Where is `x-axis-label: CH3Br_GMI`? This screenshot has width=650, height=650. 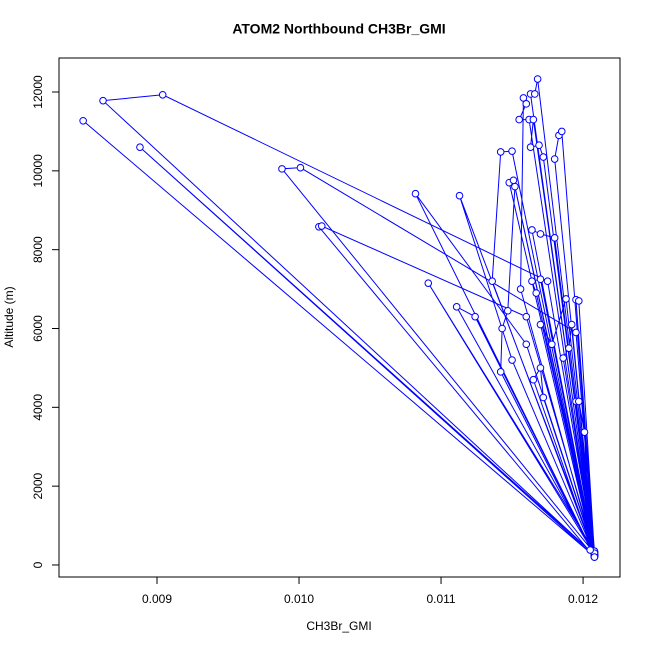 x-axis-label: CH3Br_GMI is located at coordinates (338, 626).